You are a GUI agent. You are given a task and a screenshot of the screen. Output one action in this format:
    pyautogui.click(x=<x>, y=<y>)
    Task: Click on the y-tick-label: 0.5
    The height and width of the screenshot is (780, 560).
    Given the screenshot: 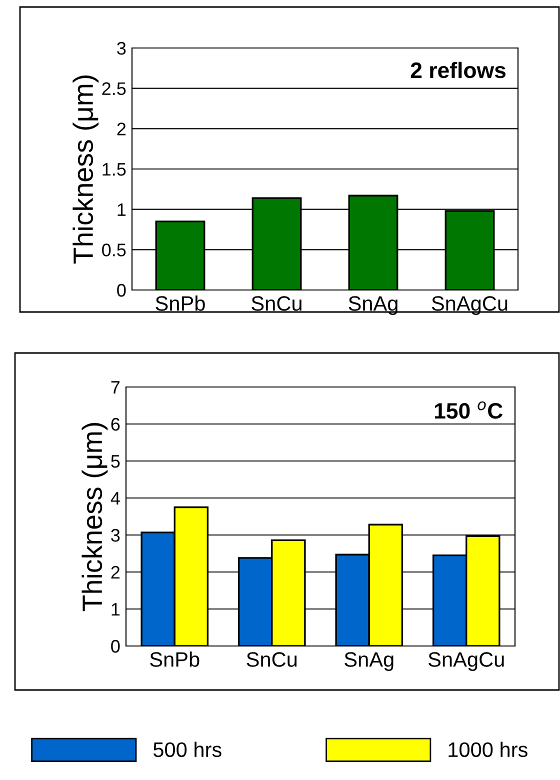 What is the action you would take?
    pyautogui.click(x=114, y=250)
    